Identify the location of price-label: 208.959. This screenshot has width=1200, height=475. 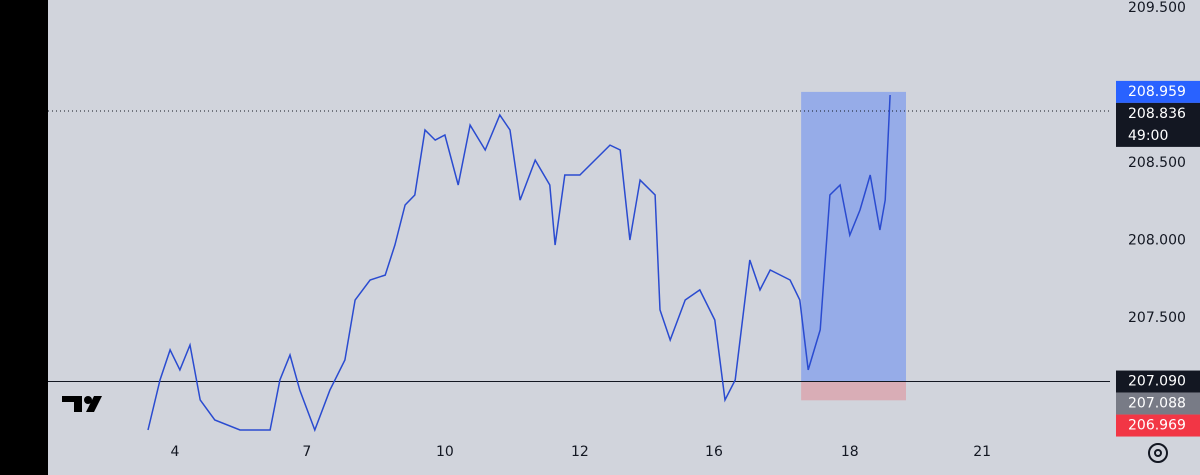
(1157, 92).